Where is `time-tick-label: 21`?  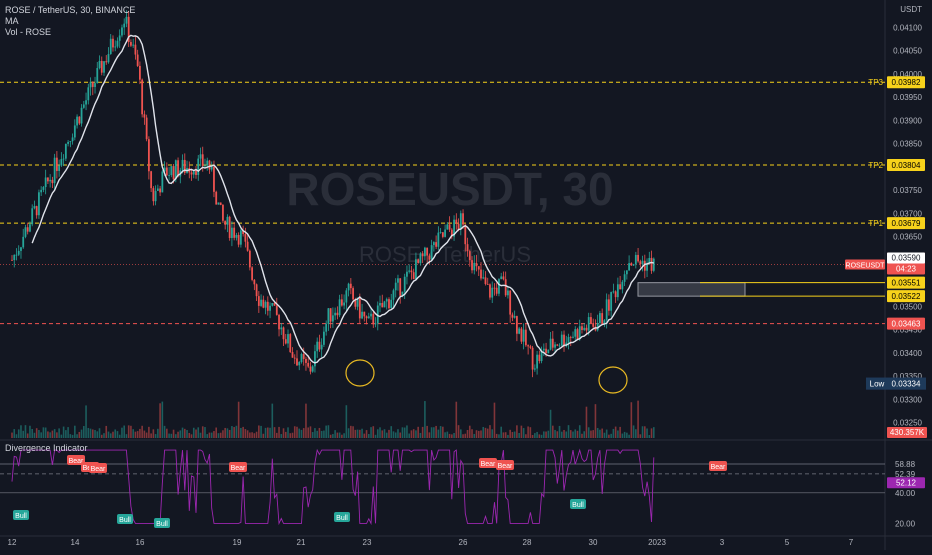
time-tick-label: 21 is located at coordinates (301, 542).